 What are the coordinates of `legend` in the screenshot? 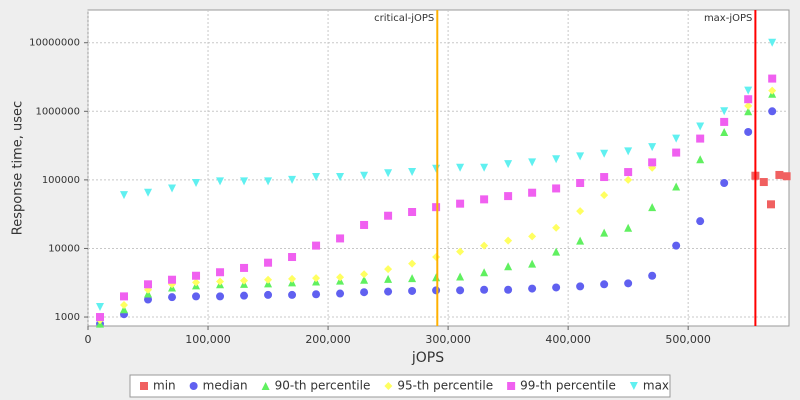 It's located at (400, 386).